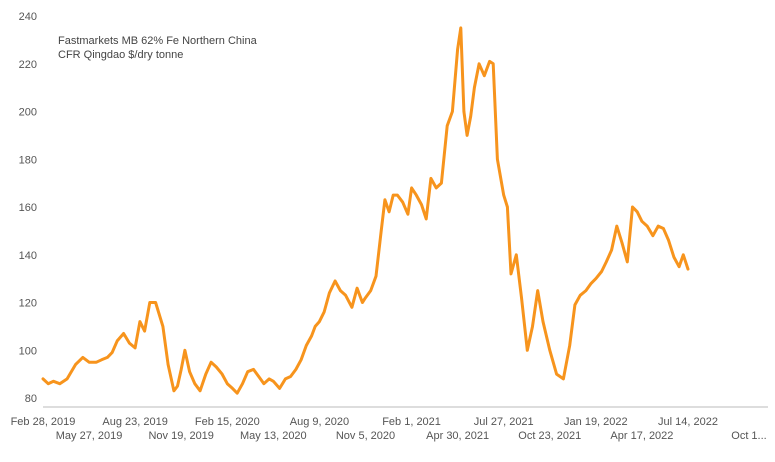  Describe the element at coordinates (28, 304) in the screenshot. I see `y-tick-label: 120` at that location.